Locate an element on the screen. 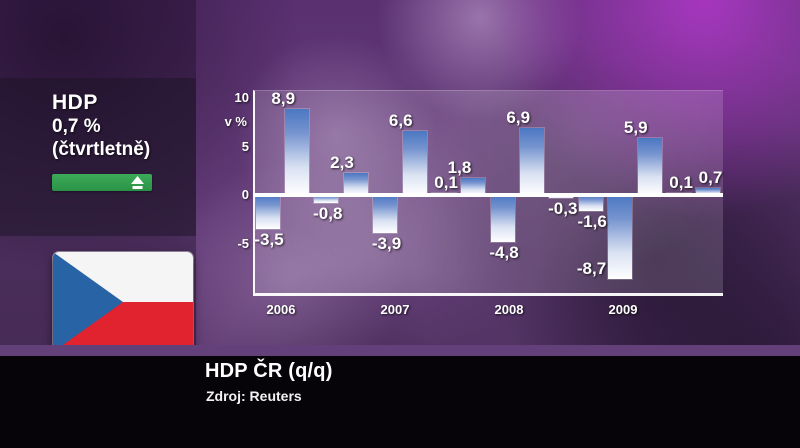 This screenshot has height=448, width=800. bar-value-label: 8,9 is located at coordinates (283, 98).